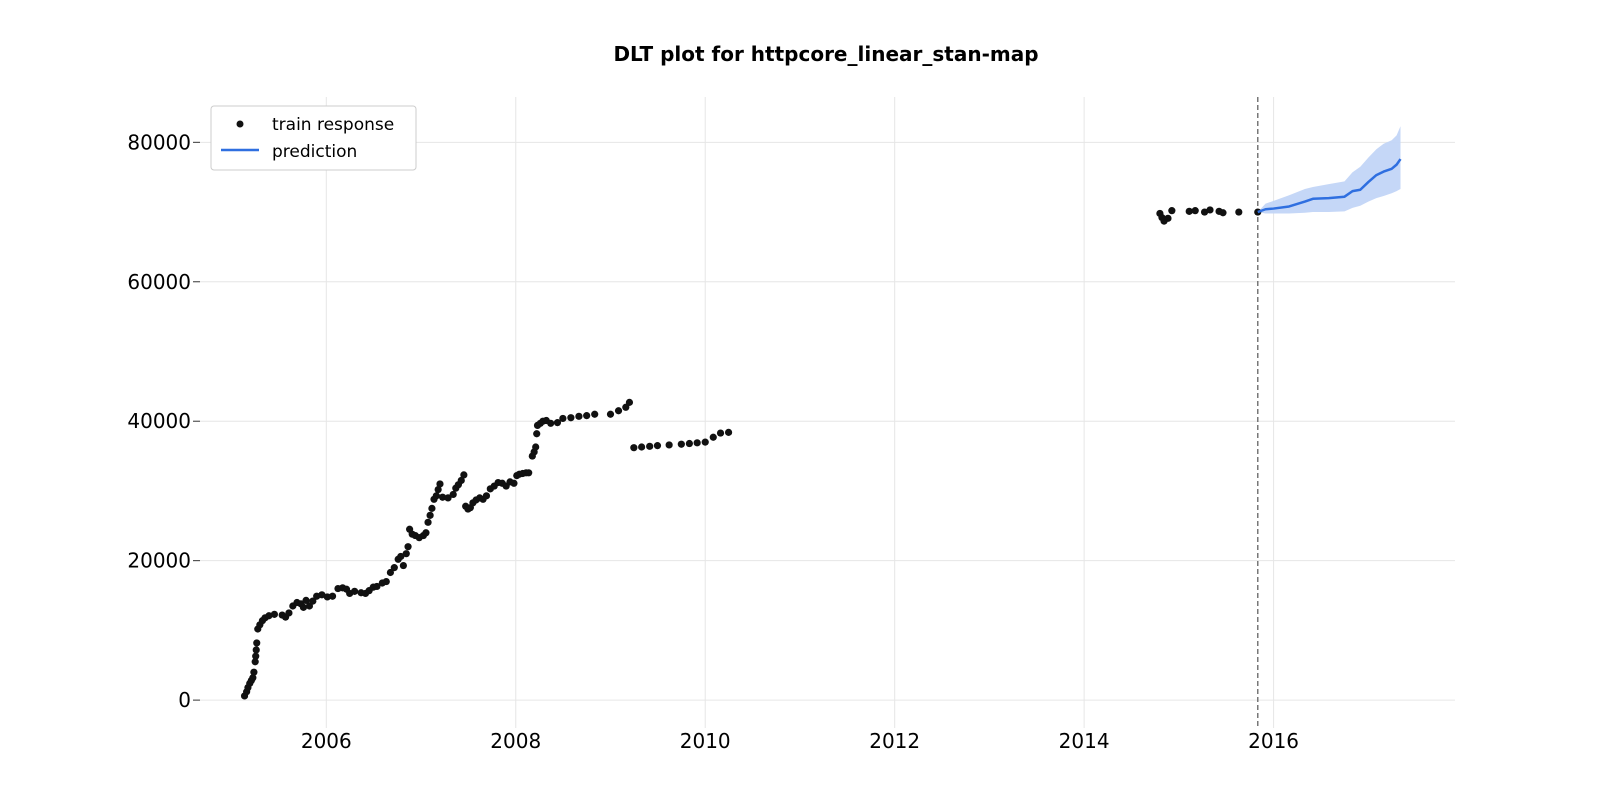 The image size is (1600, 800). I want to click on prediction-line-layer, so click(1329, 186).